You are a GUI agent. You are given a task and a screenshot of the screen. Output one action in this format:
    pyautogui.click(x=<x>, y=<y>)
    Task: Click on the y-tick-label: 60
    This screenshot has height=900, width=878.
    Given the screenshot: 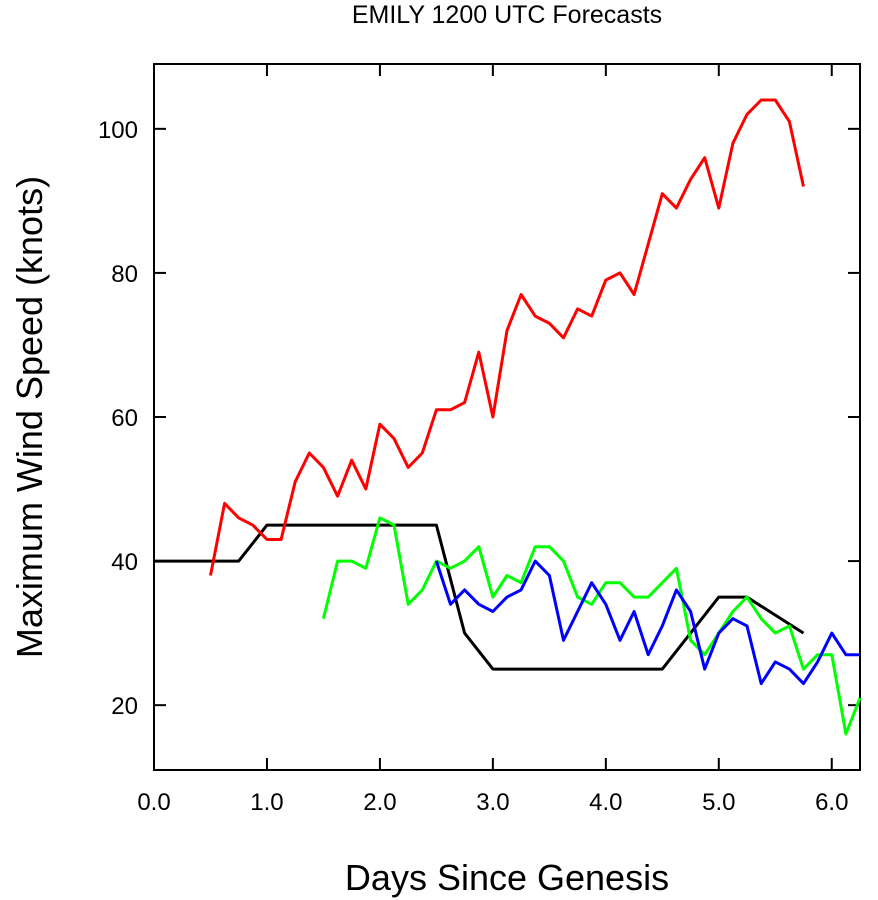 What is the action you would take?
    pyautogui.click(x=124, y=418)
    